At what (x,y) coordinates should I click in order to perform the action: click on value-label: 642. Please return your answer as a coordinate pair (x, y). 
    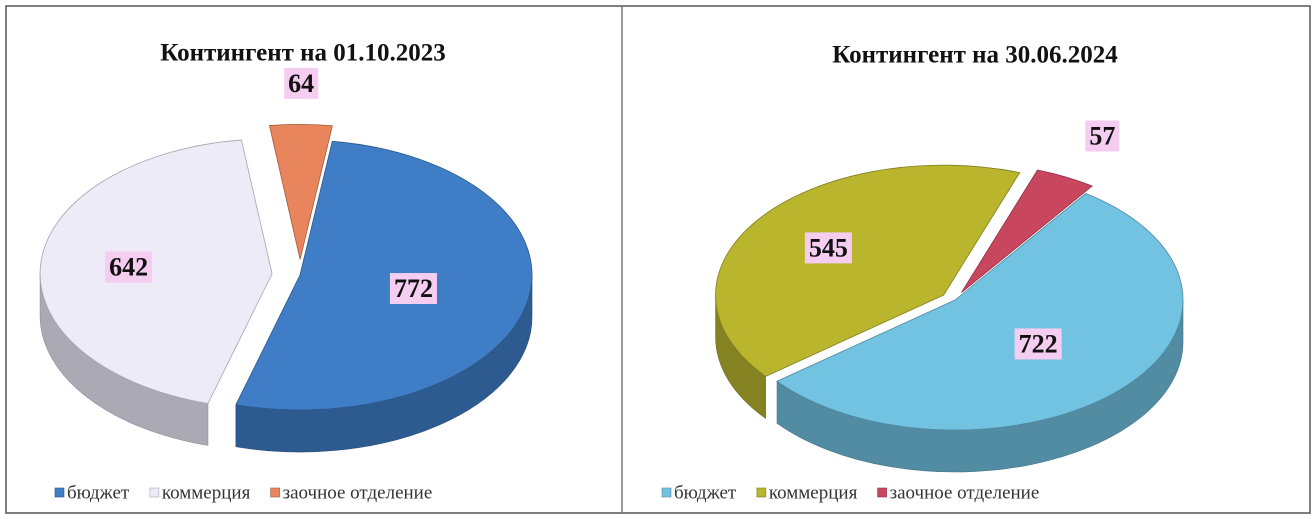
    Looking at the image, I should click on (128, 267).